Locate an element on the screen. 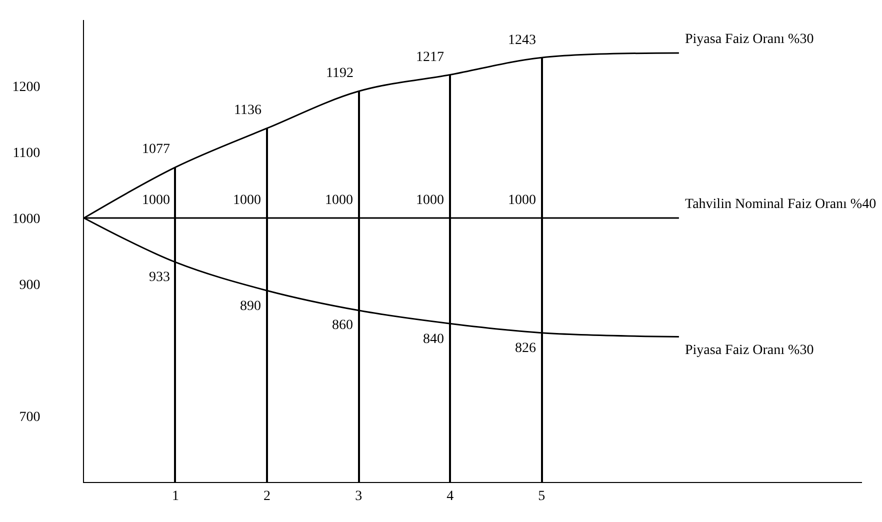  y-tick-label: 1200 is located at coordinates (26, 87).